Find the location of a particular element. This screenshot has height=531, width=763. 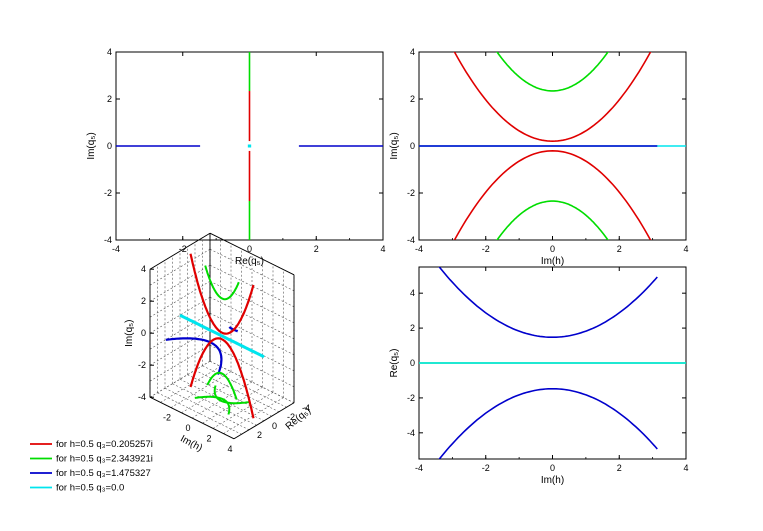

legend-label-q3: for h=0.5 q₃=1.475327 is located at coordinates (103, 473).